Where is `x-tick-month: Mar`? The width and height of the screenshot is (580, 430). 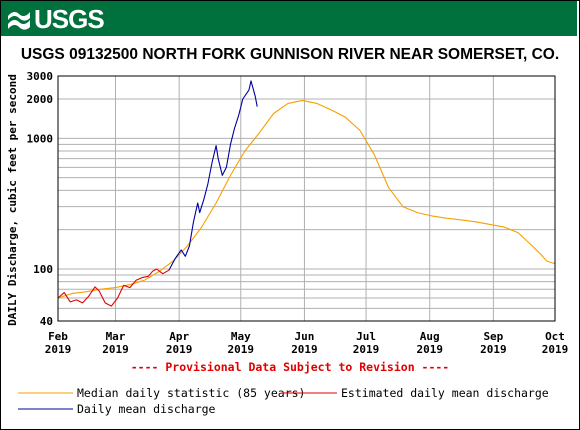
x-tick-month: Mar is located at coordinates (116, 336).